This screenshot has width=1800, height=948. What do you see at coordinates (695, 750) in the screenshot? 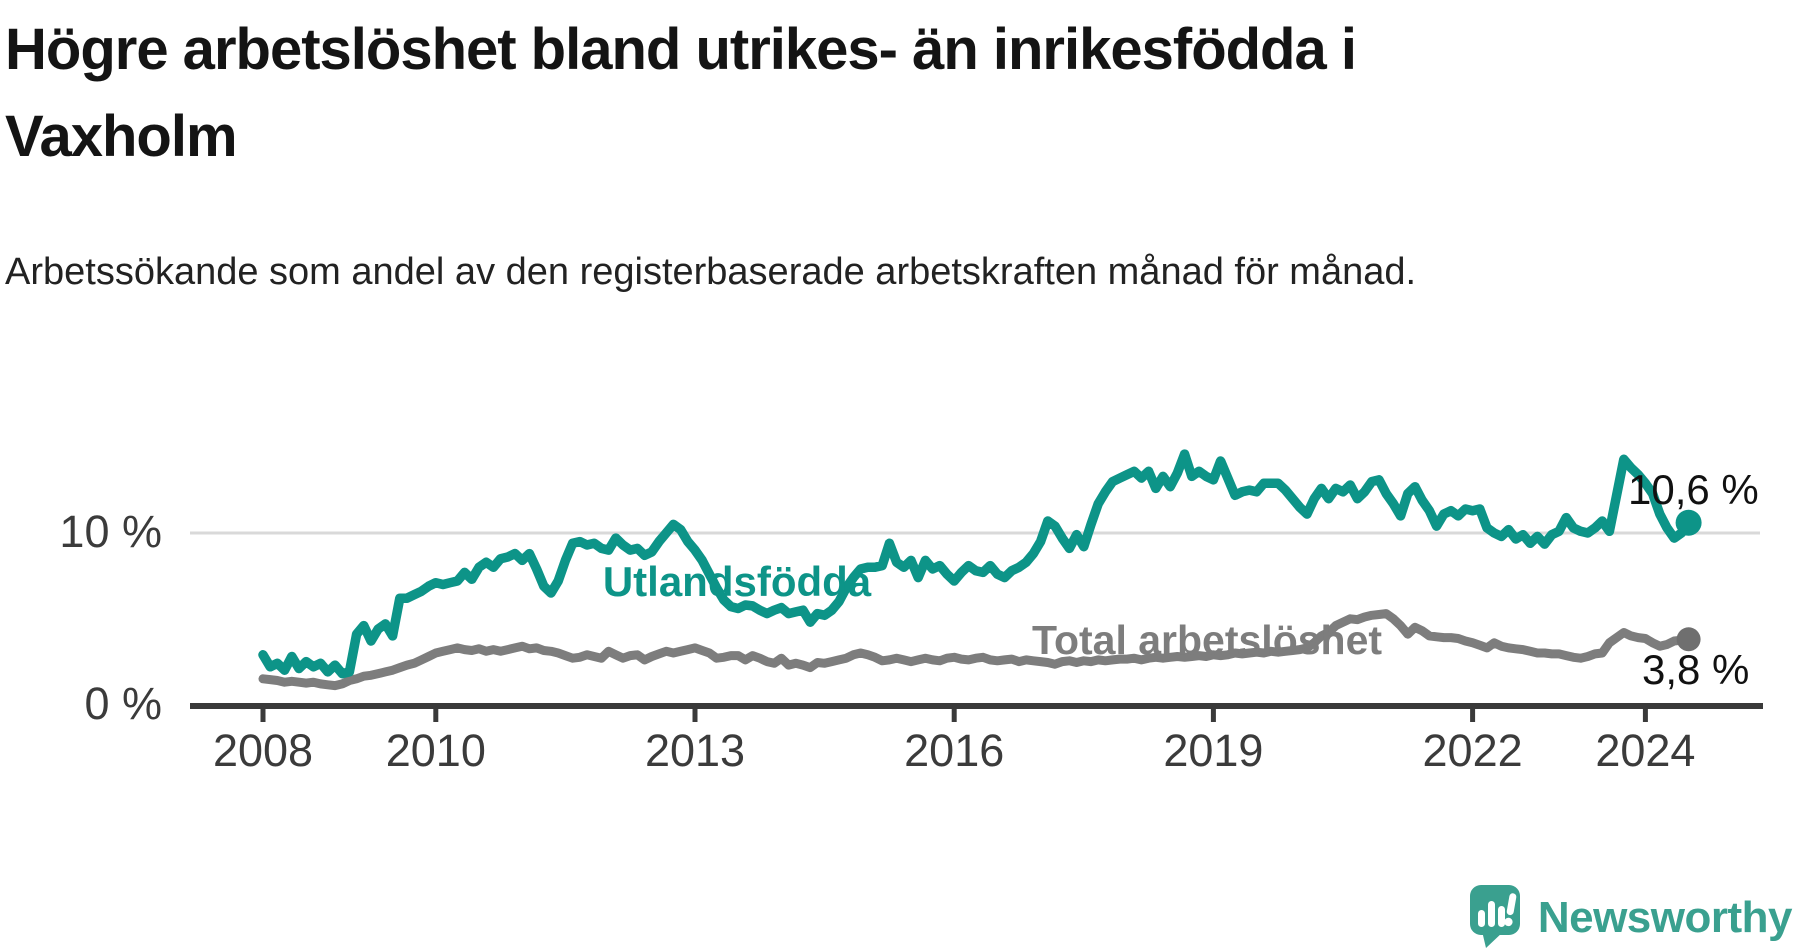
I see `x-axis-label: 2013` at bounding box center [695, 750].